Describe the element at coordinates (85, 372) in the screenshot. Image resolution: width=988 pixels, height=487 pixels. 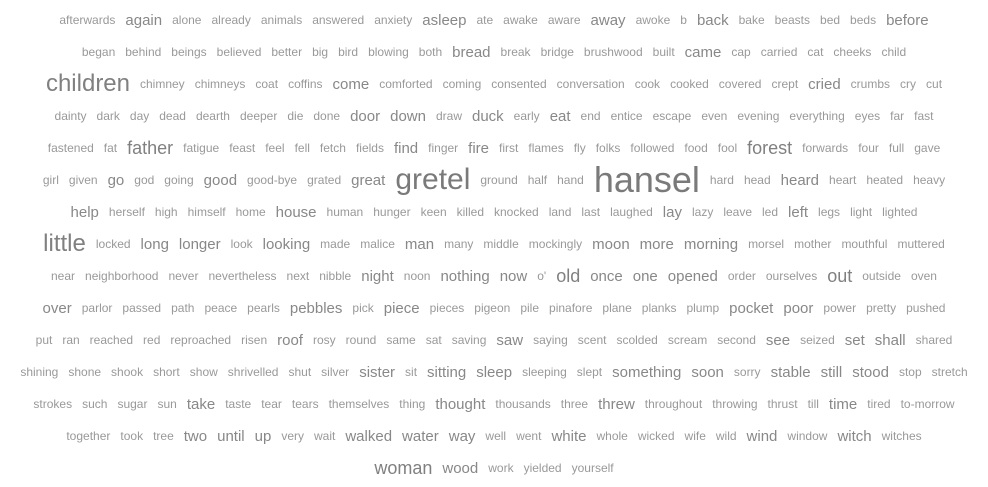
I see `cloud-word: shone` at that location.